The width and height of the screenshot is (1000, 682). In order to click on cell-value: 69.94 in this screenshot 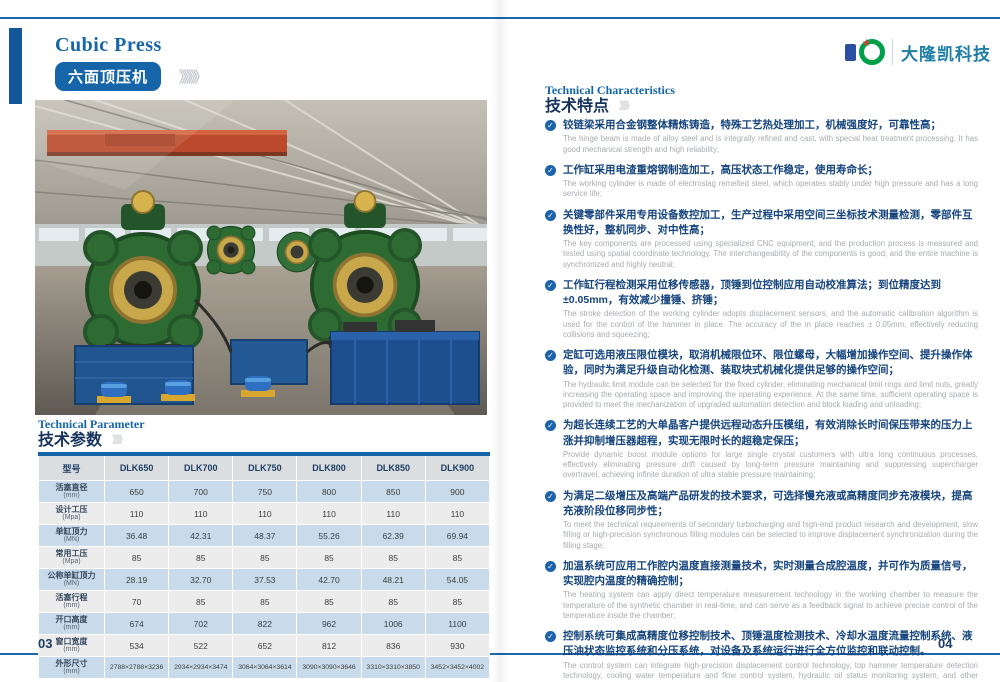, I will do `click(457, 535)`.